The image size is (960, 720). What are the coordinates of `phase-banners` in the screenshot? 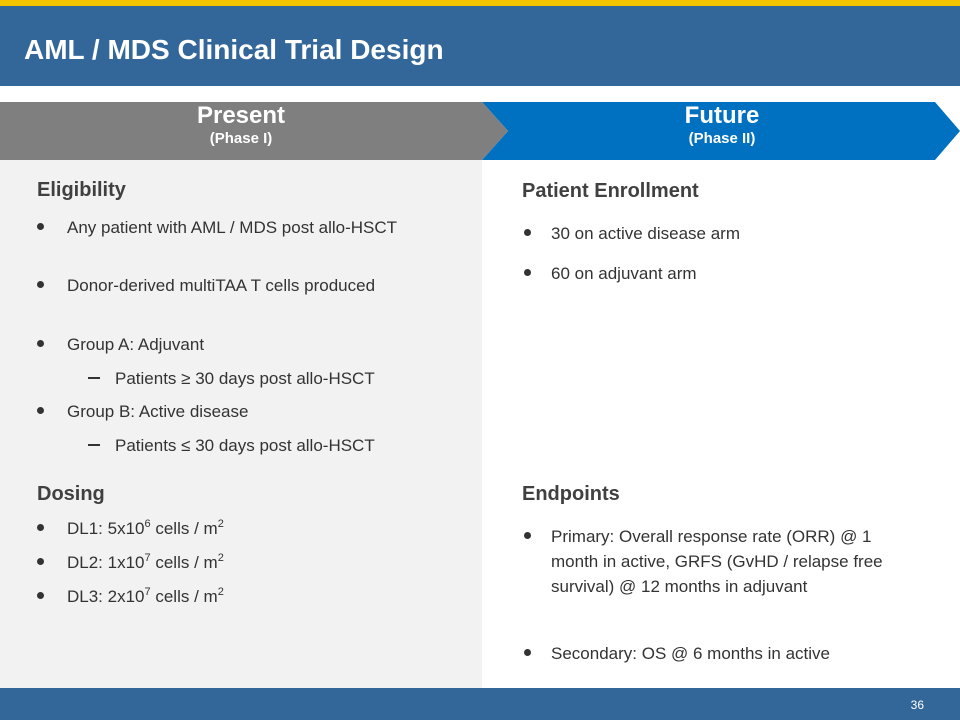 It's located at (480, 131).